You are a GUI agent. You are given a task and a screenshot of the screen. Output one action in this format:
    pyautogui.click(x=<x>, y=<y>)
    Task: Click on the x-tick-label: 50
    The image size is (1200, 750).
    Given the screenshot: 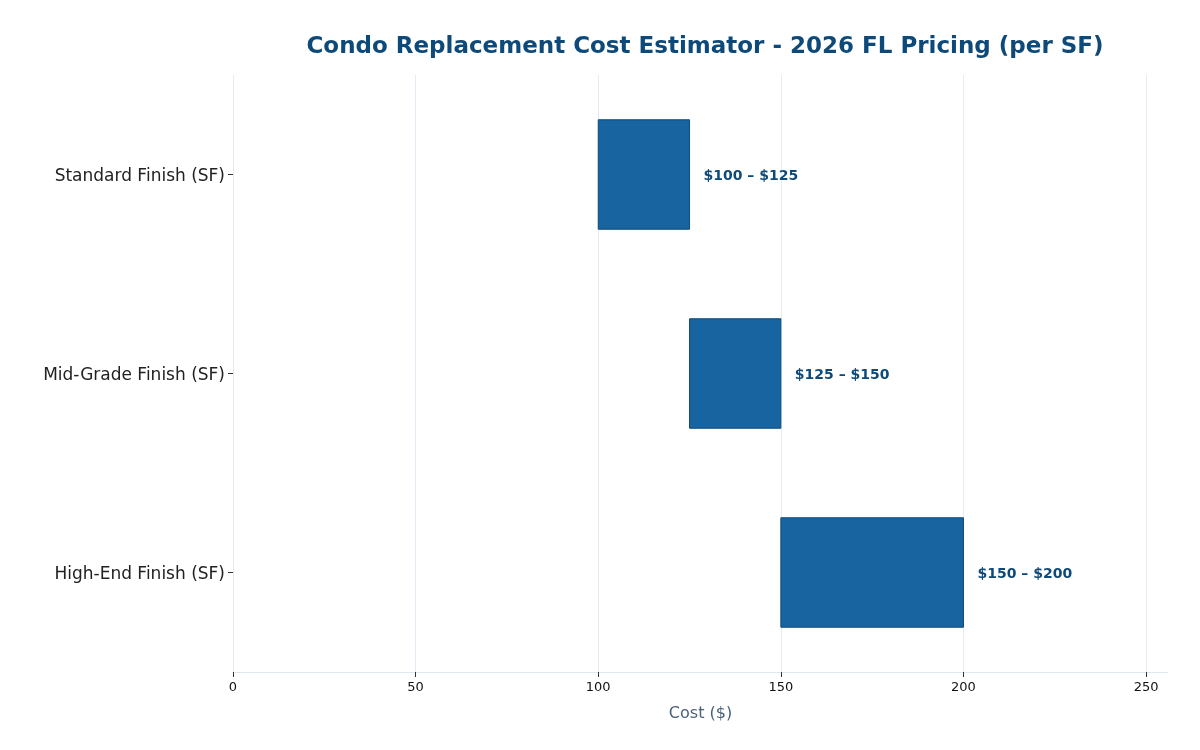 What is the action you would take?
    pyautogui.click(x=415, y=686)
    